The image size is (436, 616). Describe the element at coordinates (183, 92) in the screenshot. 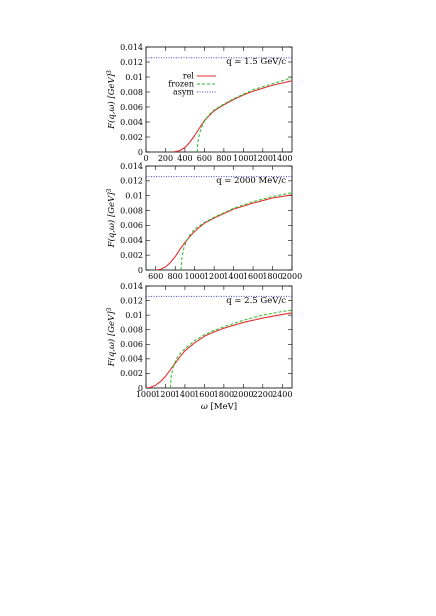

I see `legend-label-asym: asym` at that location.